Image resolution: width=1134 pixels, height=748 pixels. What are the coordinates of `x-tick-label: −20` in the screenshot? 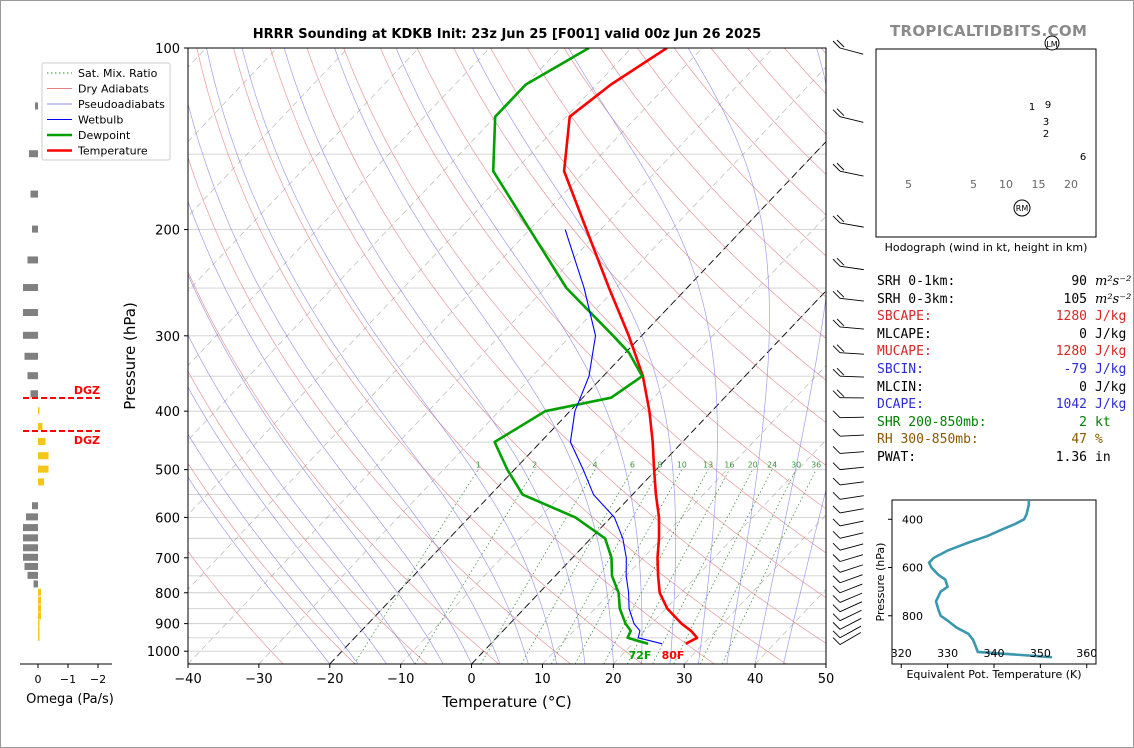 It's located at (329, 679).